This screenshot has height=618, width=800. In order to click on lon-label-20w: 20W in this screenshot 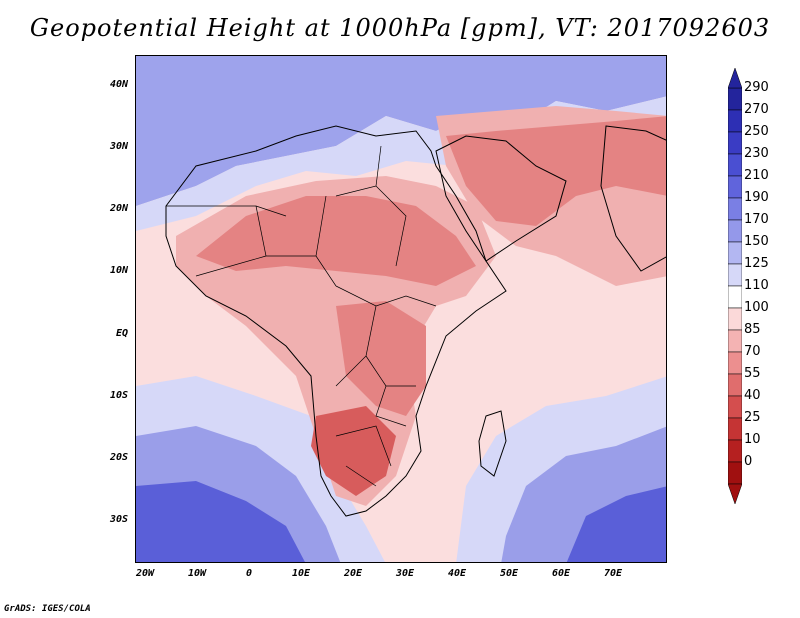, I will do `click(145, 573)`.